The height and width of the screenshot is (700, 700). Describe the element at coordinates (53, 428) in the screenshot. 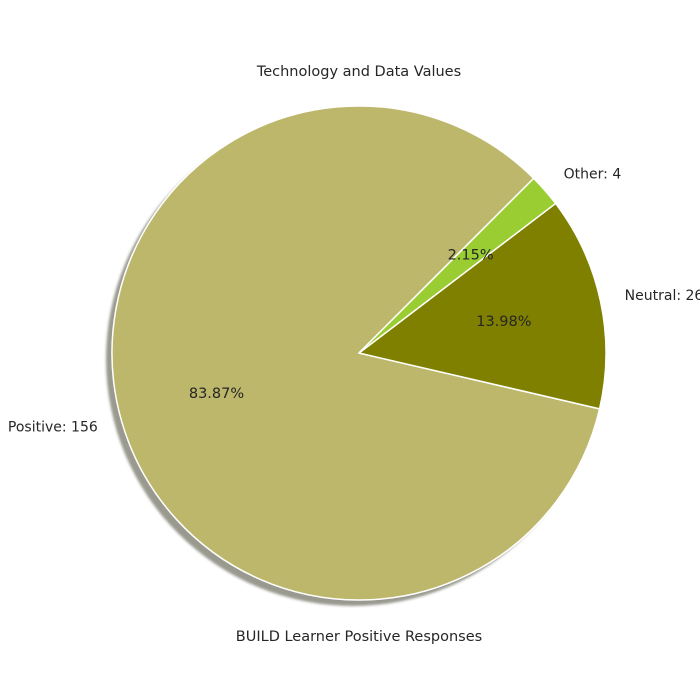

I see `slice-label-positive: Positive: 156` at that location.